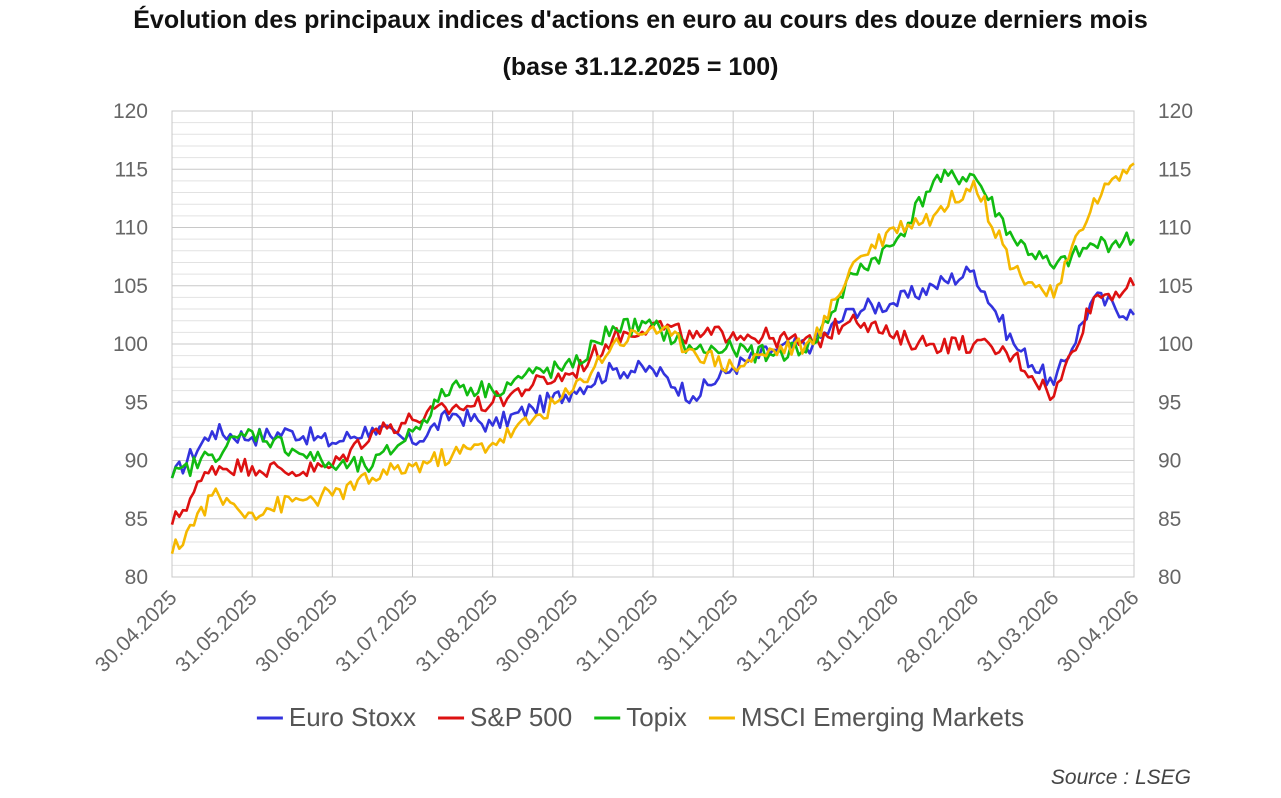 This screenshot has height=798, width=1281. Describe the element at coordinates (777, 631) in the screenshot. I see `x-tick-label: 31.12.2025` at that location.